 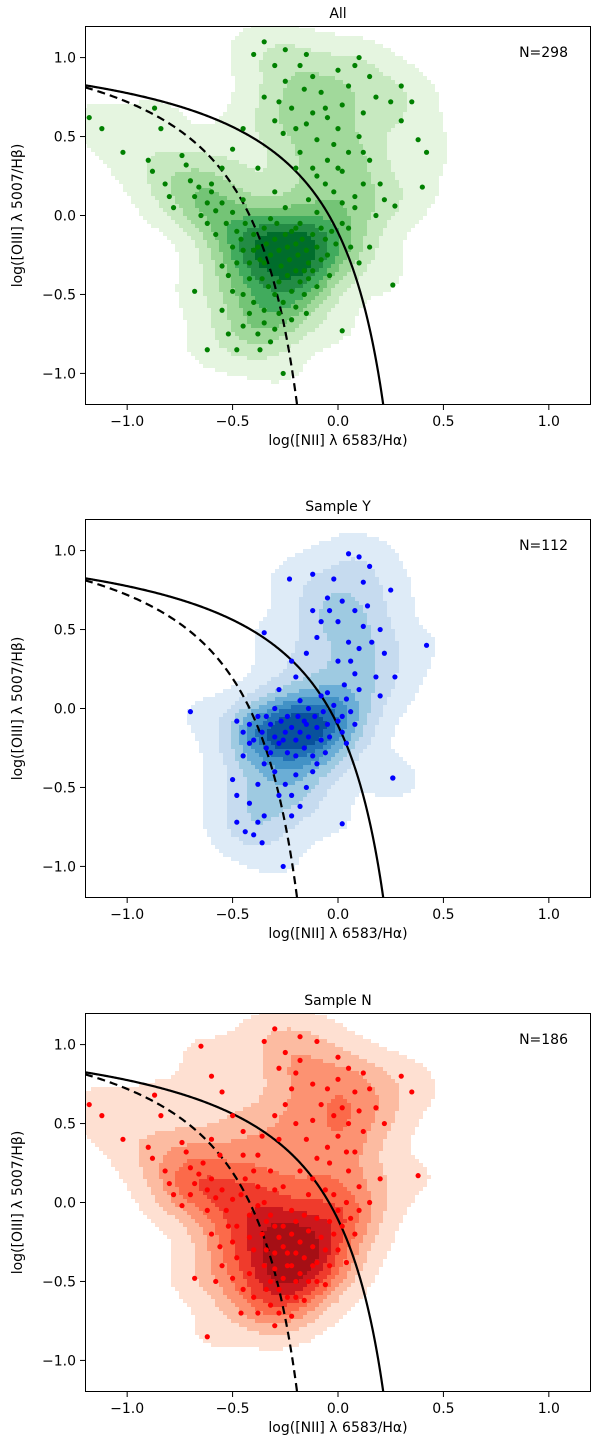 What do you see at coordinates (337, 14) in the screenshot?
I see `panel-title: All` at bounding box center [337, 14].